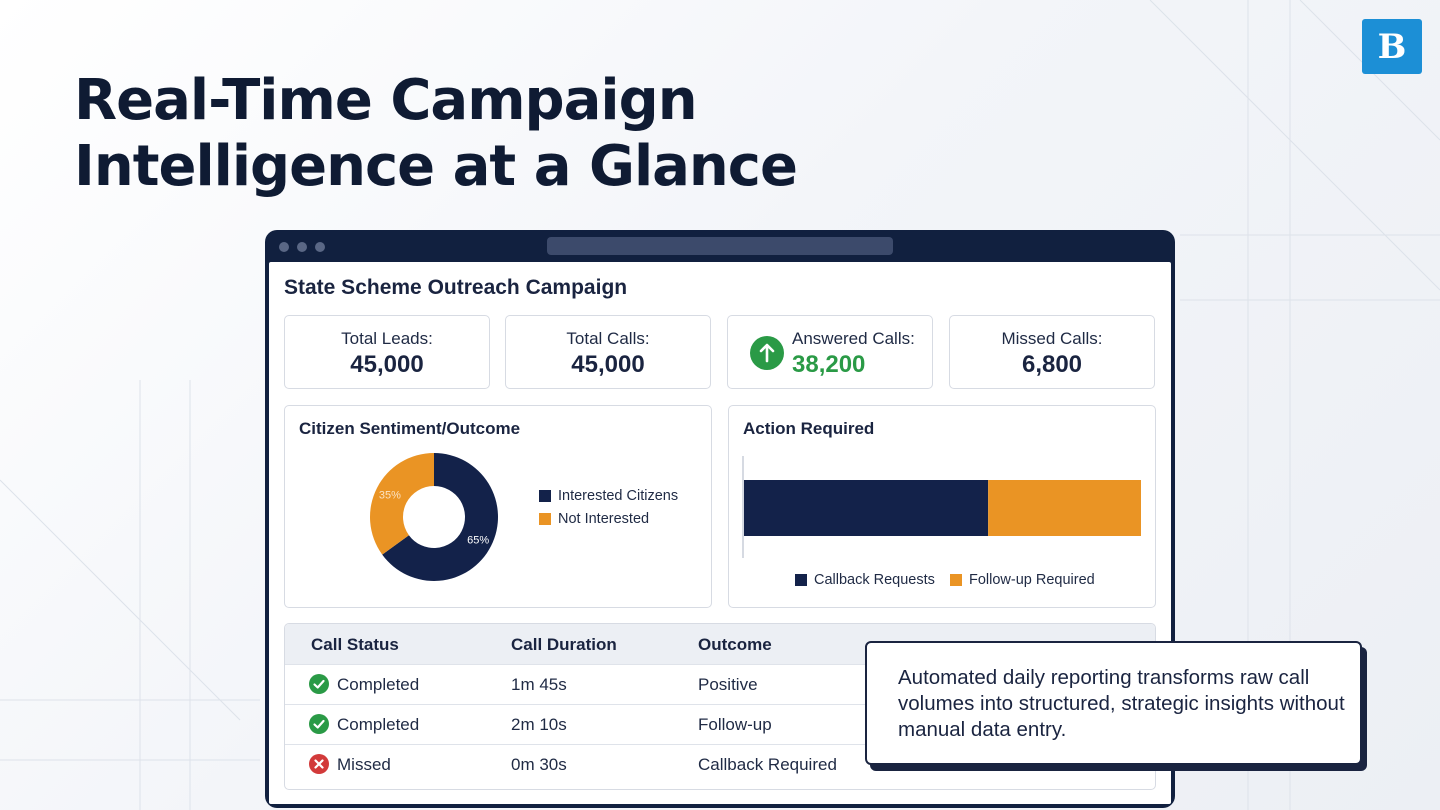 The height and width of the screenshot is (810, 1440). What do you see at coordinates (355, 644) in the screenshot?
I see `header-call-status: Call Status` at bounding box center [355, 644].